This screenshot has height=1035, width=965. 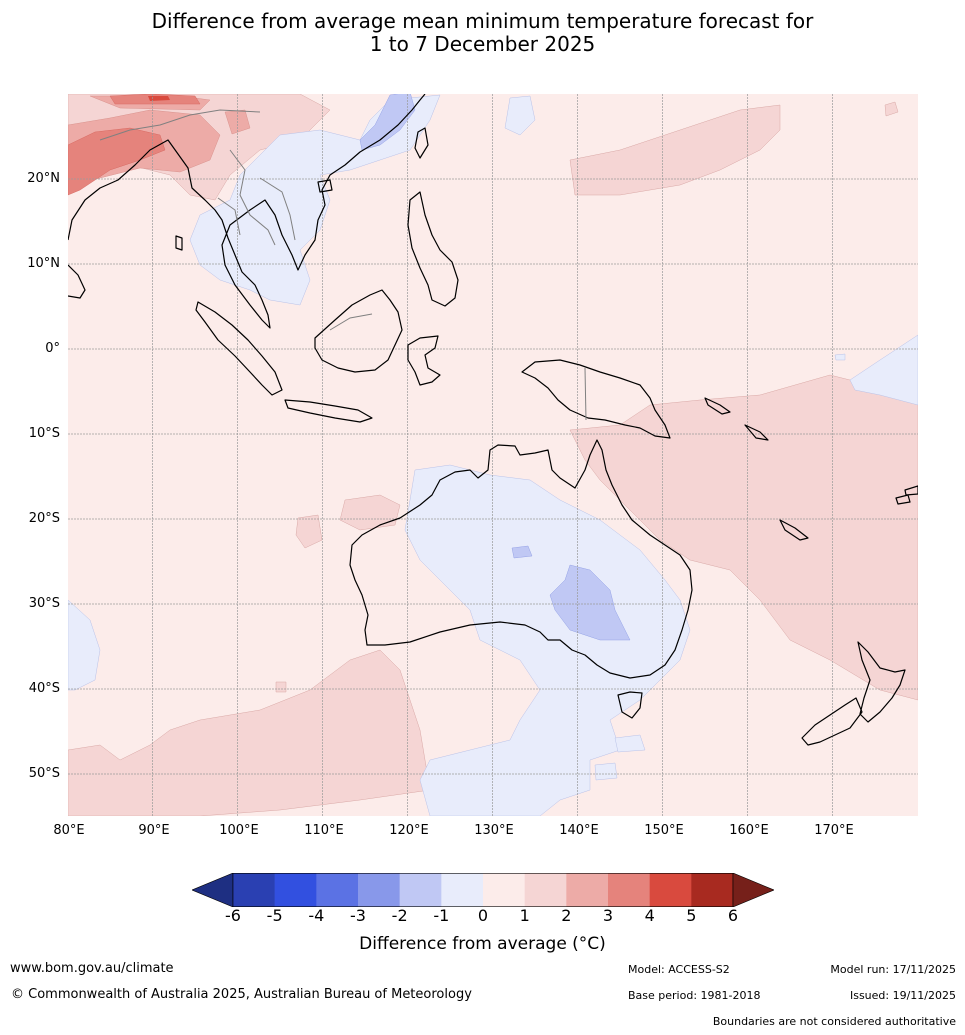 I want to click on lat-label-20s: 20°S, so click(x=44, y=518).